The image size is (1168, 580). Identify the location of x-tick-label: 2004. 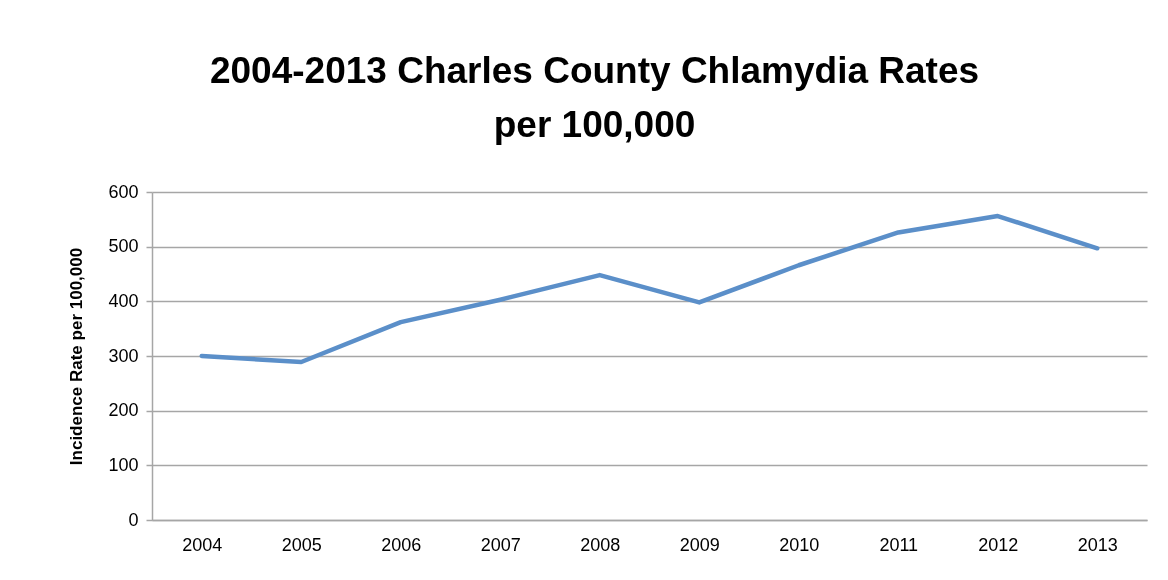
(202, 544).